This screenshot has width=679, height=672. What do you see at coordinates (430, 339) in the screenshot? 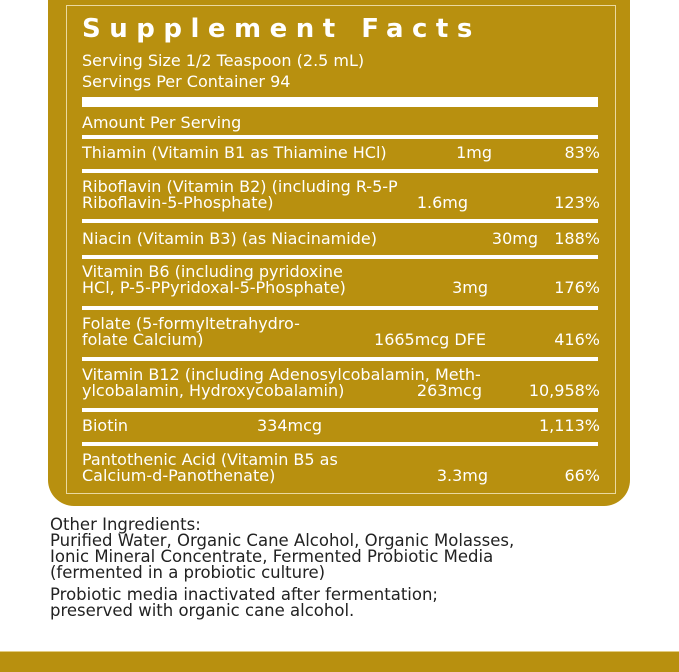
I see `nutrient-amount: 1665mcg DFE` at bounding box center [430, 339].